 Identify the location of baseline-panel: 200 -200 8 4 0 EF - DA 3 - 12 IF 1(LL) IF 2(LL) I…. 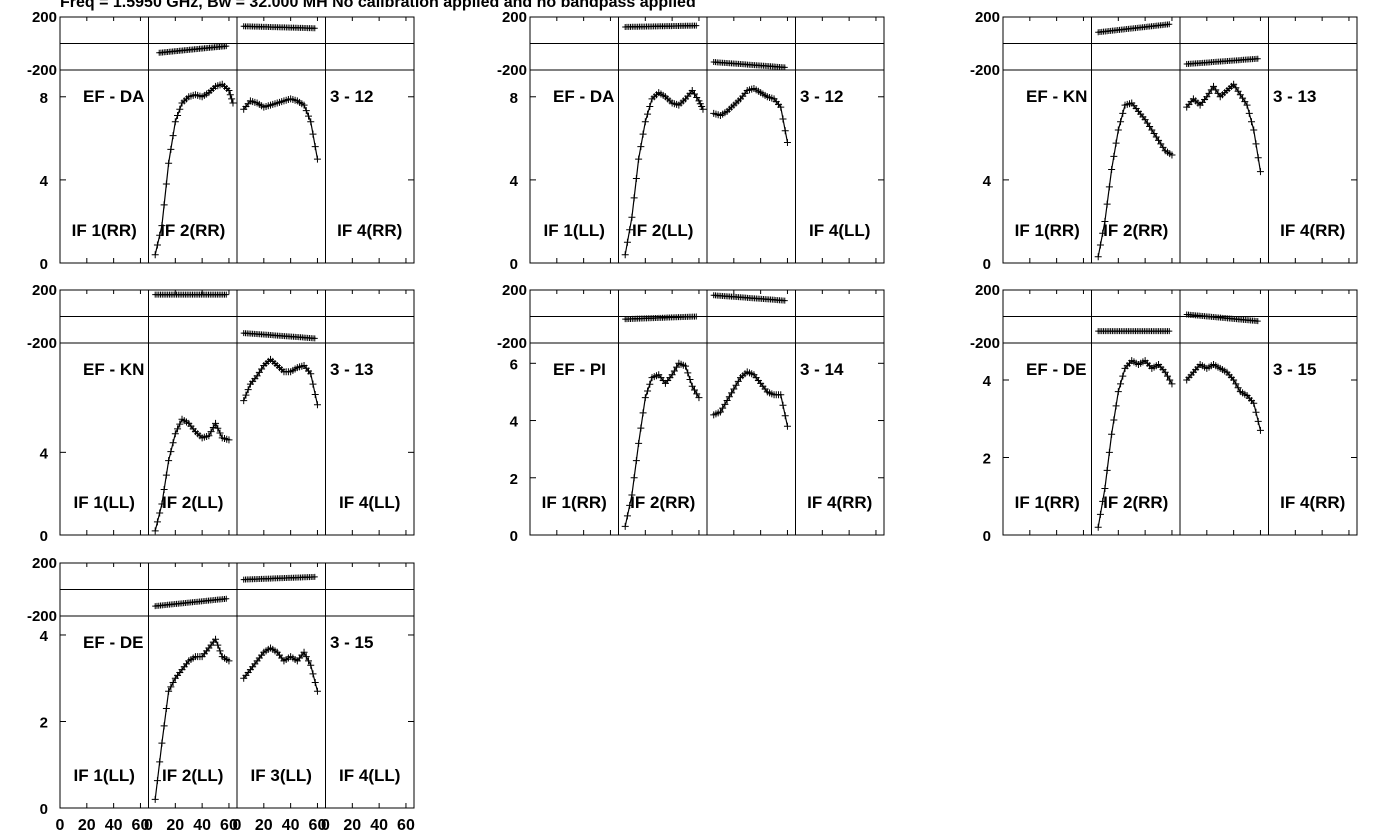
(691, 141).